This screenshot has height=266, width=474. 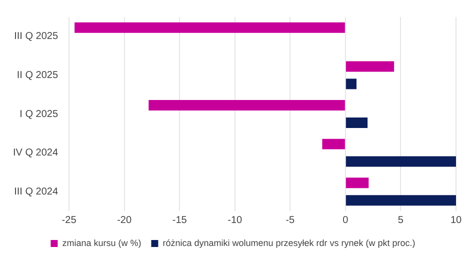 I want to click on x-tick-label: -5, so click(x=291, y=220).